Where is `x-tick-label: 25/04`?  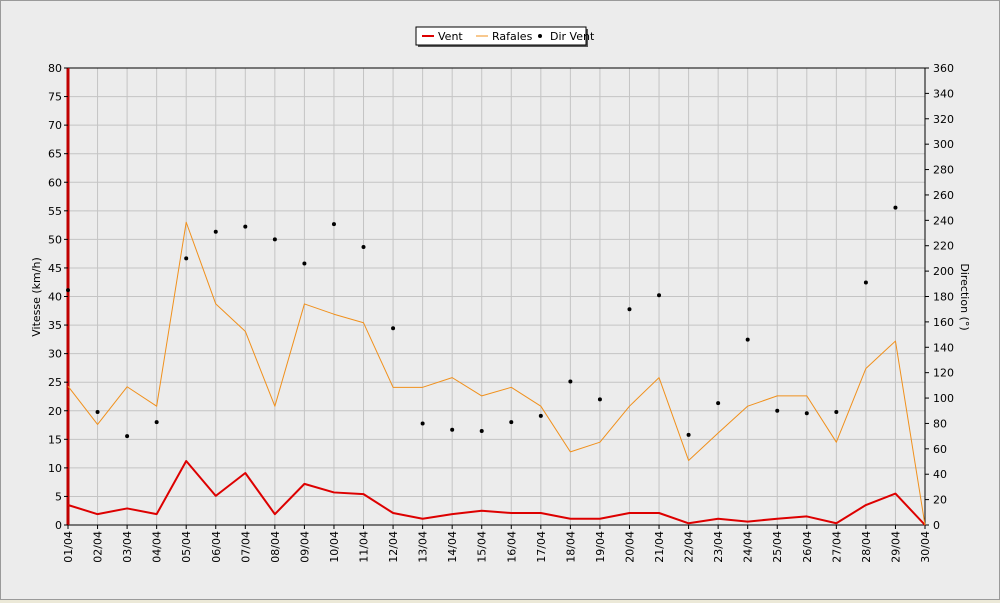 x-tick-label: 25/04 is located at coordinates (777, 547).